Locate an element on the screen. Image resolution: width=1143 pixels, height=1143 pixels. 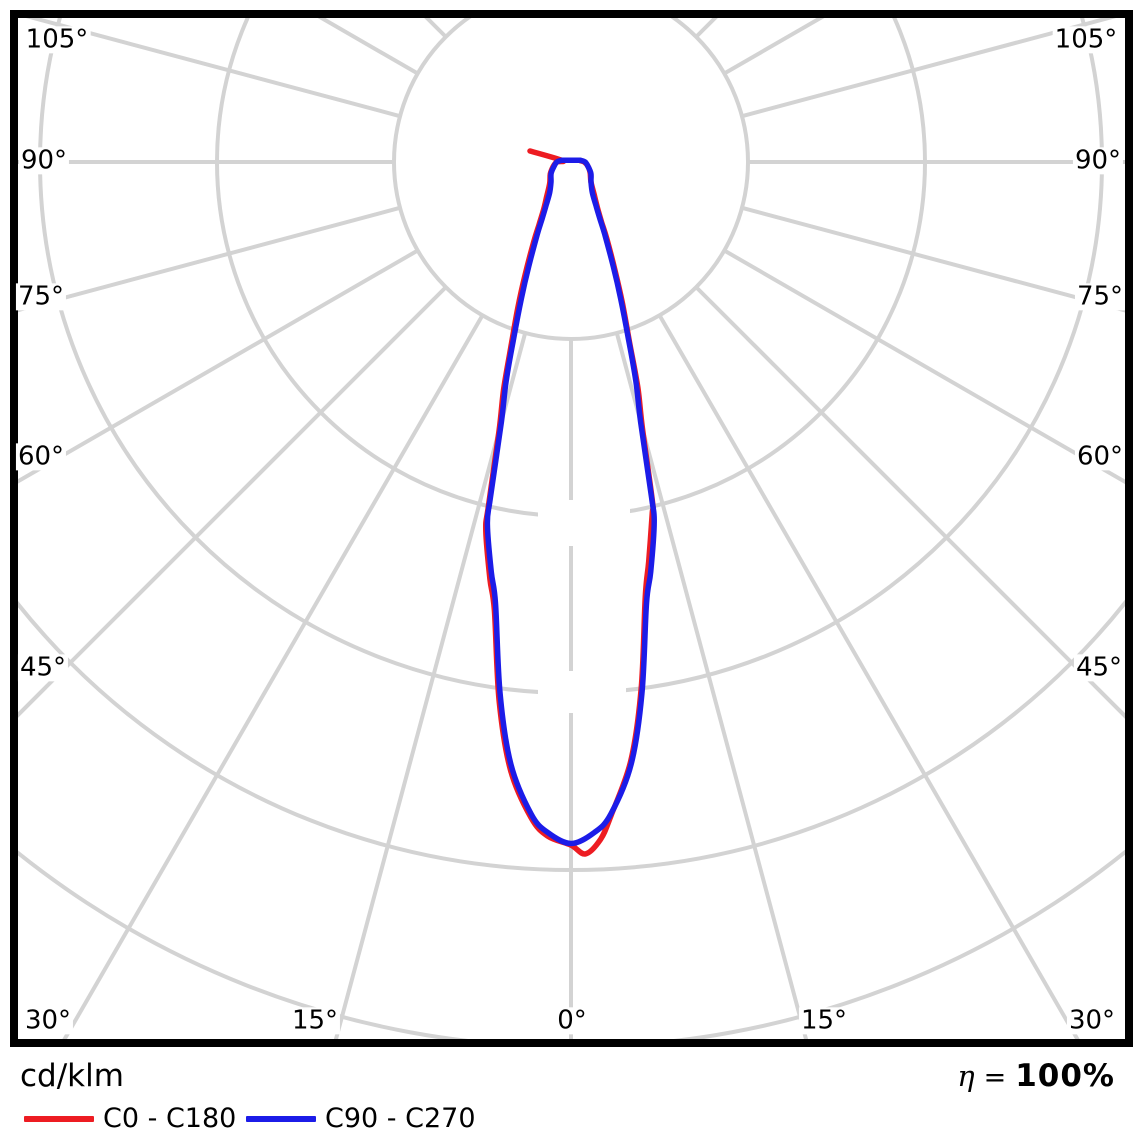
legend-swatch-blue-line is located at coordinates (281, 1118).